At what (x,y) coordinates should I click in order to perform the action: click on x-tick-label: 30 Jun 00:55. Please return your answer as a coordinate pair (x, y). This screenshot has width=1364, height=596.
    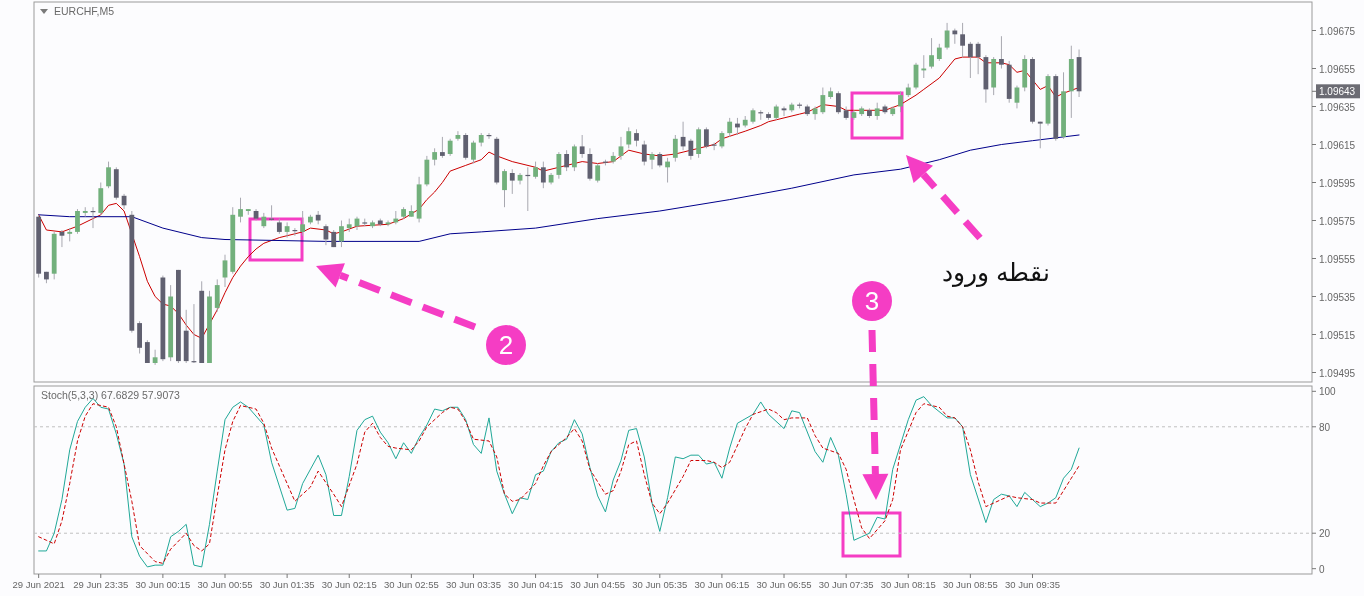
    Looking at the image, I should click on (225, 584).